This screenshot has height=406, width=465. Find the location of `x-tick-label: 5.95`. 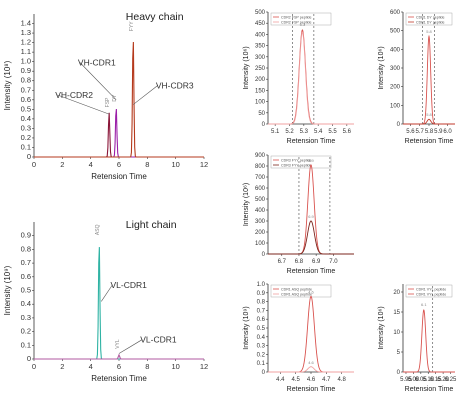

x-tick-label: 5.95 is located at coordinates (406, 380).